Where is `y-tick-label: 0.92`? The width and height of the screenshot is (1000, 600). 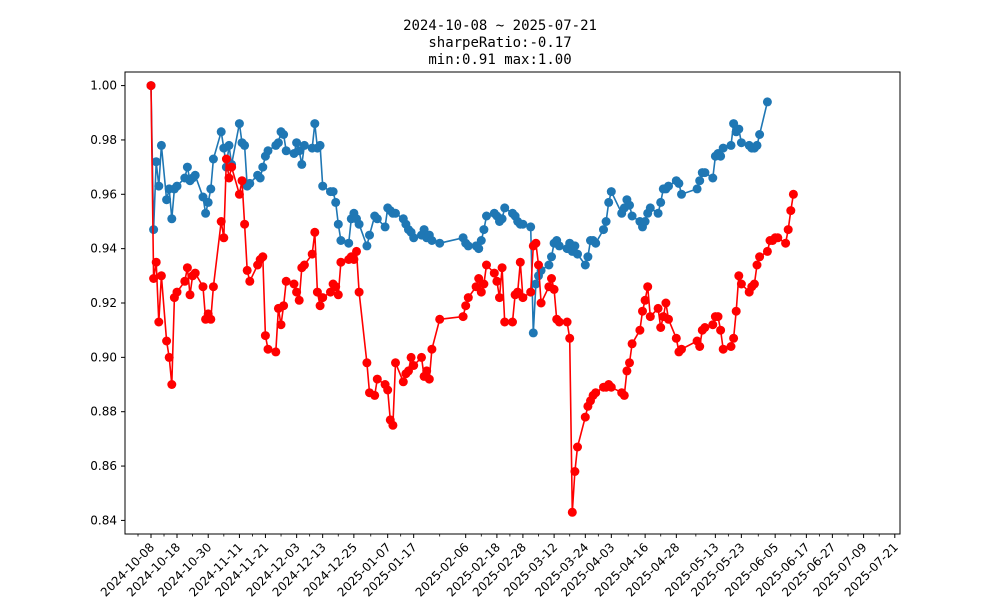 y-tick-label: 0.92 is located at coordinates (103, 303).